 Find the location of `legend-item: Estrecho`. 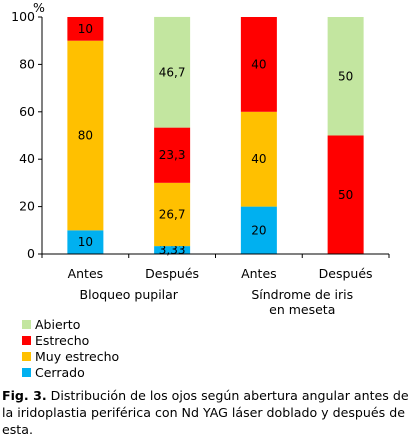

legend-item: Estrecho is located at coordinates (70, 340).